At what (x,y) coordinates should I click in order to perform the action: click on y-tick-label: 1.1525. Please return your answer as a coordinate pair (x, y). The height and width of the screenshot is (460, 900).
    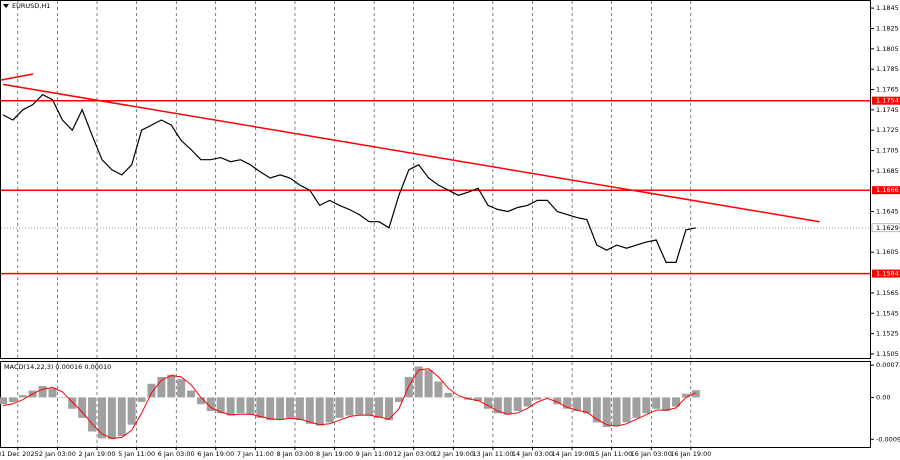
    Looking at the image, I should click on (887, 334).